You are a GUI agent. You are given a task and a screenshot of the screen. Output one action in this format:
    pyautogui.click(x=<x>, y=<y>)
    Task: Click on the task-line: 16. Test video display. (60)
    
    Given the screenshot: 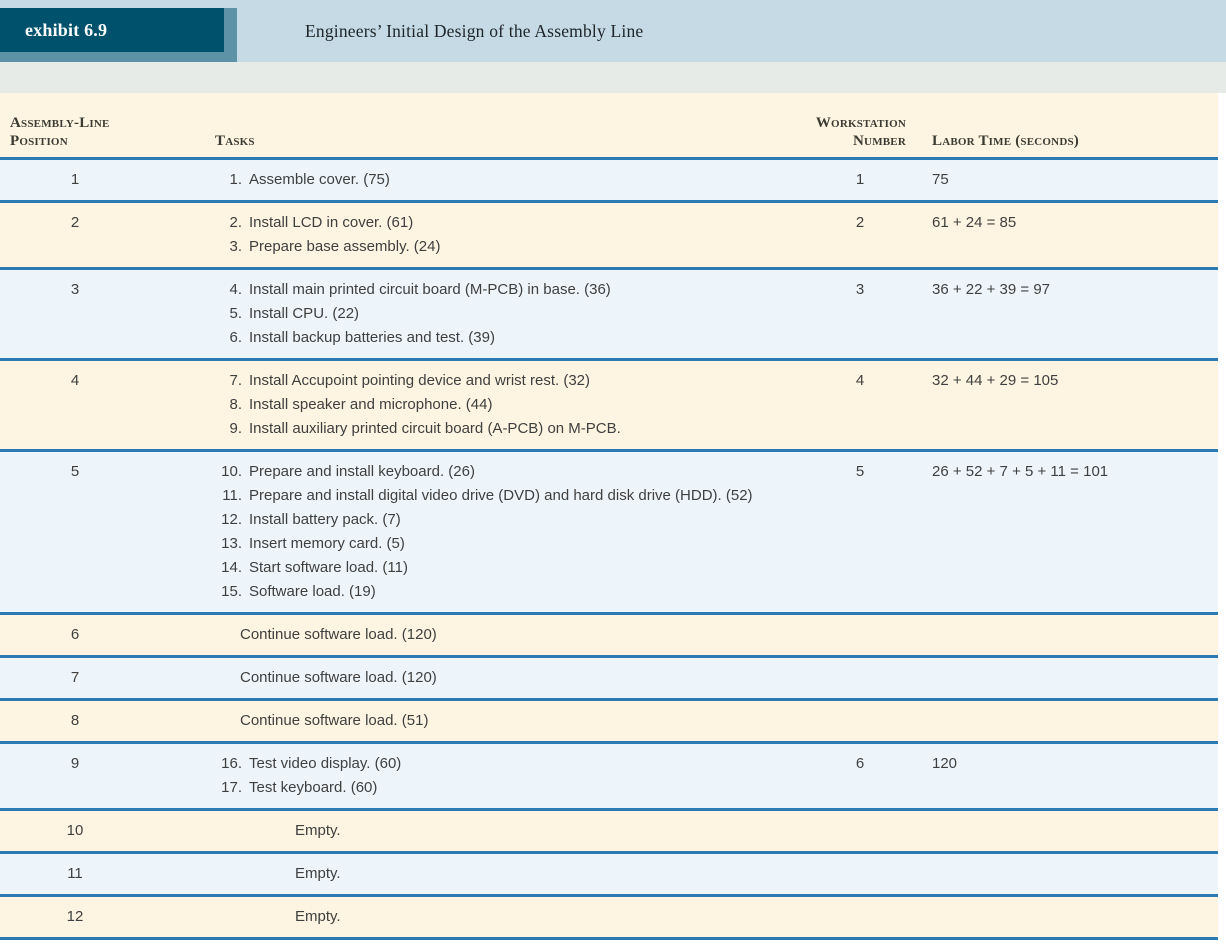 What is the action you would take?
    pyautogui.click(x=475, y=764)
    